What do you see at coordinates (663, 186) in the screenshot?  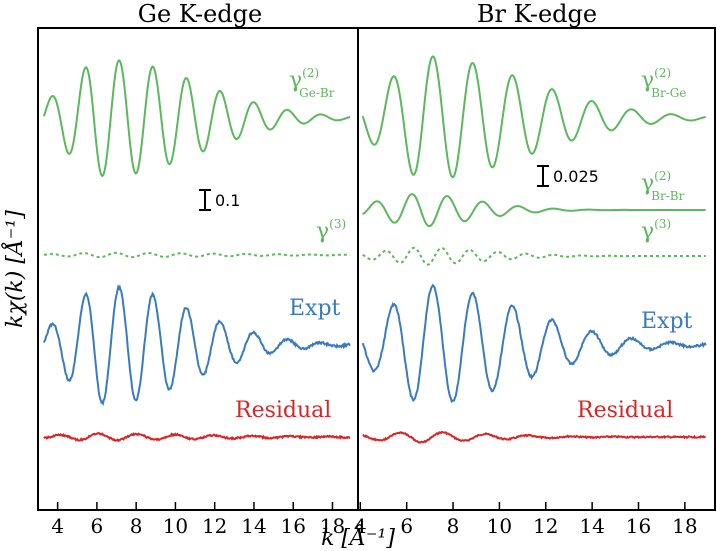 I see `label-gamma2-br-br: γ(2) Br-Br` at bounding box center [663, 186].